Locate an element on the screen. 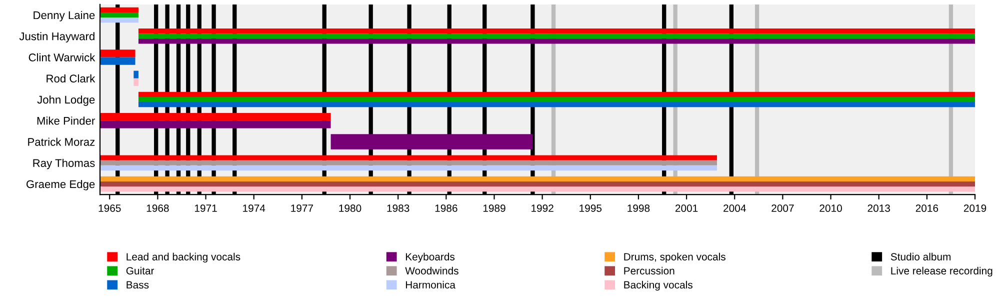 Image resolution: width=1000 pixels, height=297 pixels. y-tick-label: Justin Hayward is located at coordinates (56, 37).